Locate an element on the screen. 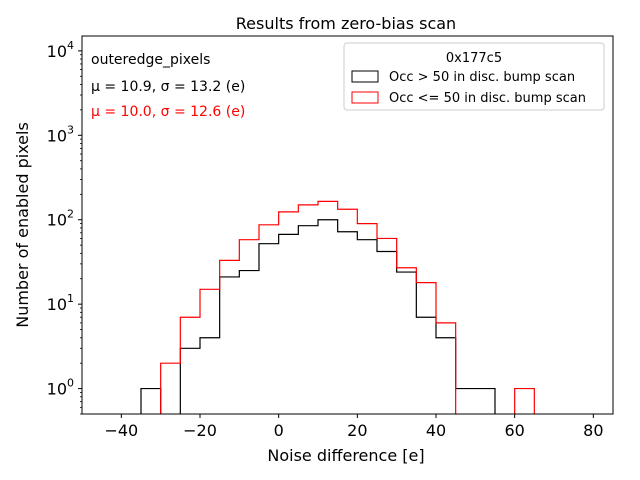 This screenshot has height=480, width=640. stats-red-annotation: μ = 10.0, σ = 12.6 (e) is located at coordinates (168, 112).